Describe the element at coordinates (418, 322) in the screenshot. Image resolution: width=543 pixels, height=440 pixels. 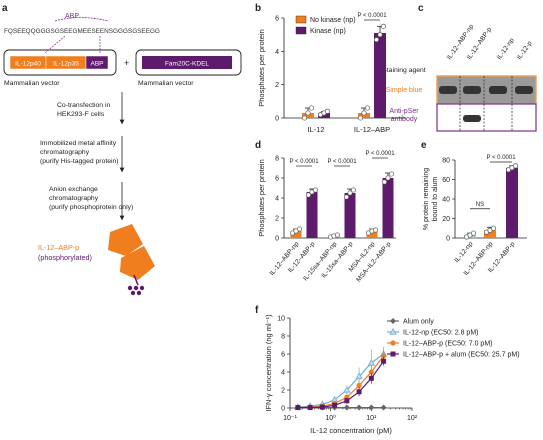
I see `panel-f-legend-label-0: Alum only` at that location.